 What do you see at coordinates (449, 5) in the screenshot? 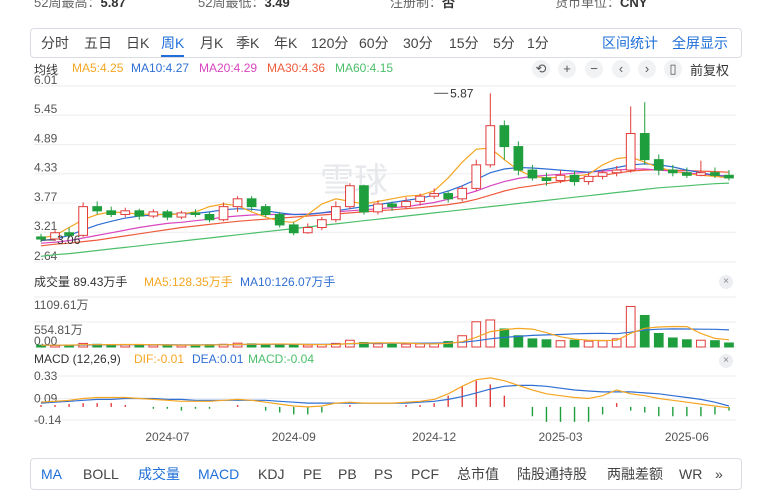
I see `registration-value: 否` at bounding box center [449, 5].